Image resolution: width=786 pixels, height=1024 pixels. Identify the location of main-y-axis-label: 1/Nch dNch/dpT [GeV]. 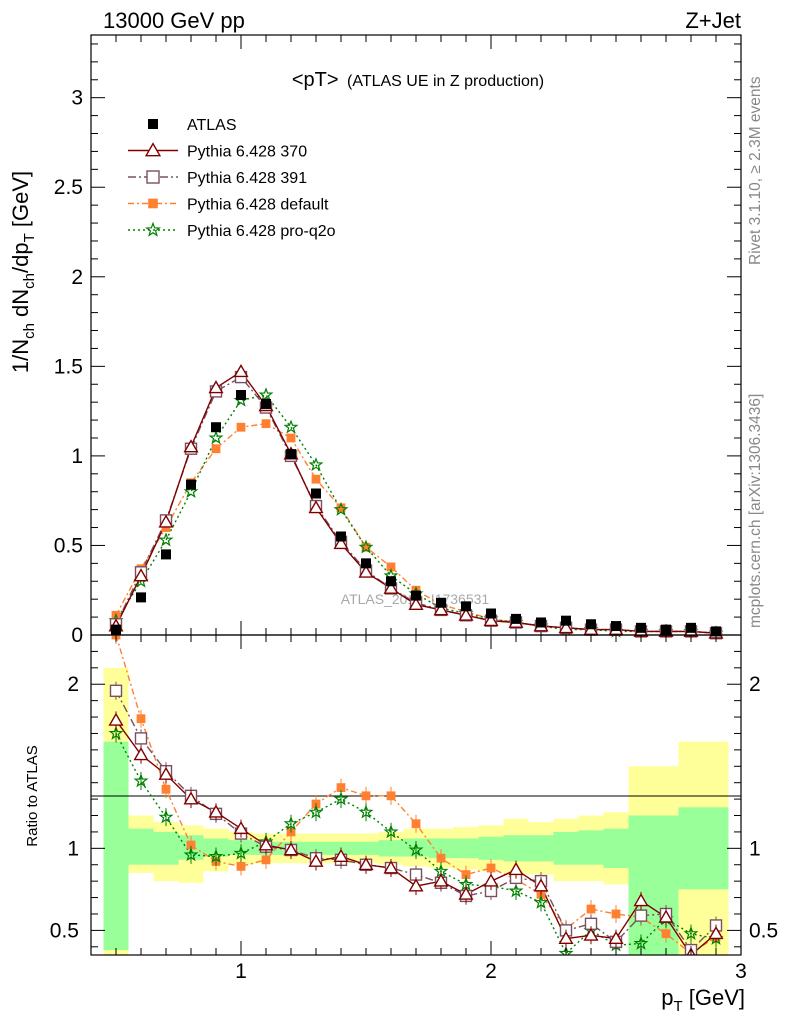
(23, 272).